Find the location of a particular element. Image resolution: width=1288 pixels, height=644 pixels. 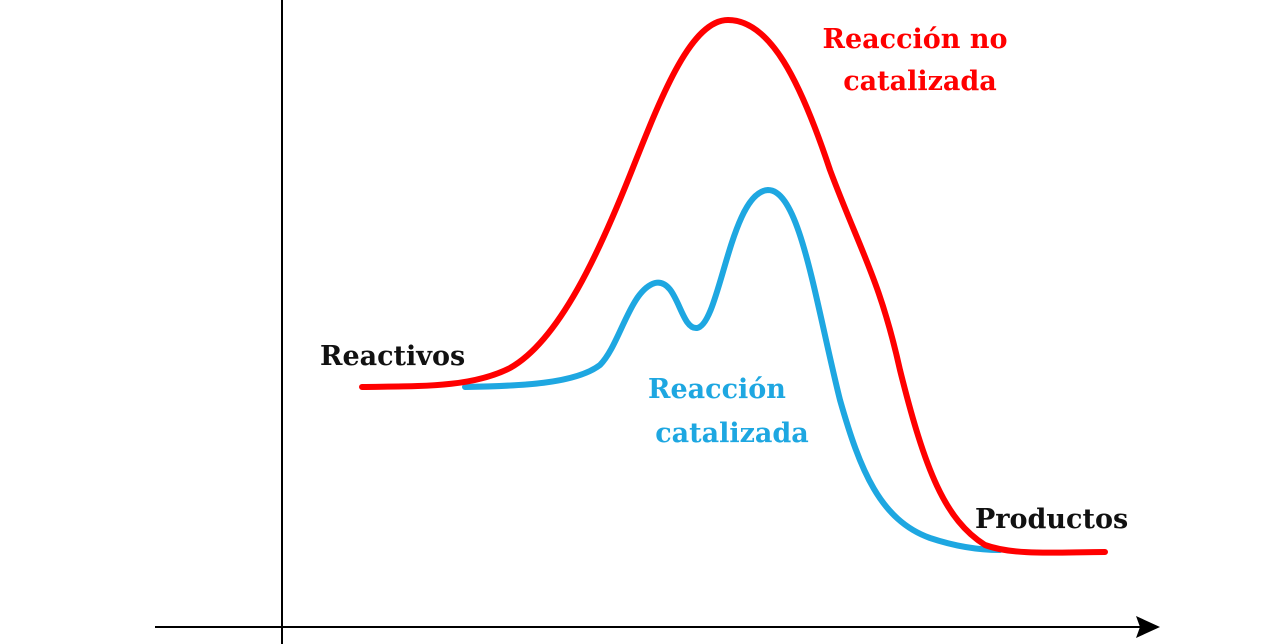

uncatalyzed-label: catalizada is located at coordinates (920, 81).